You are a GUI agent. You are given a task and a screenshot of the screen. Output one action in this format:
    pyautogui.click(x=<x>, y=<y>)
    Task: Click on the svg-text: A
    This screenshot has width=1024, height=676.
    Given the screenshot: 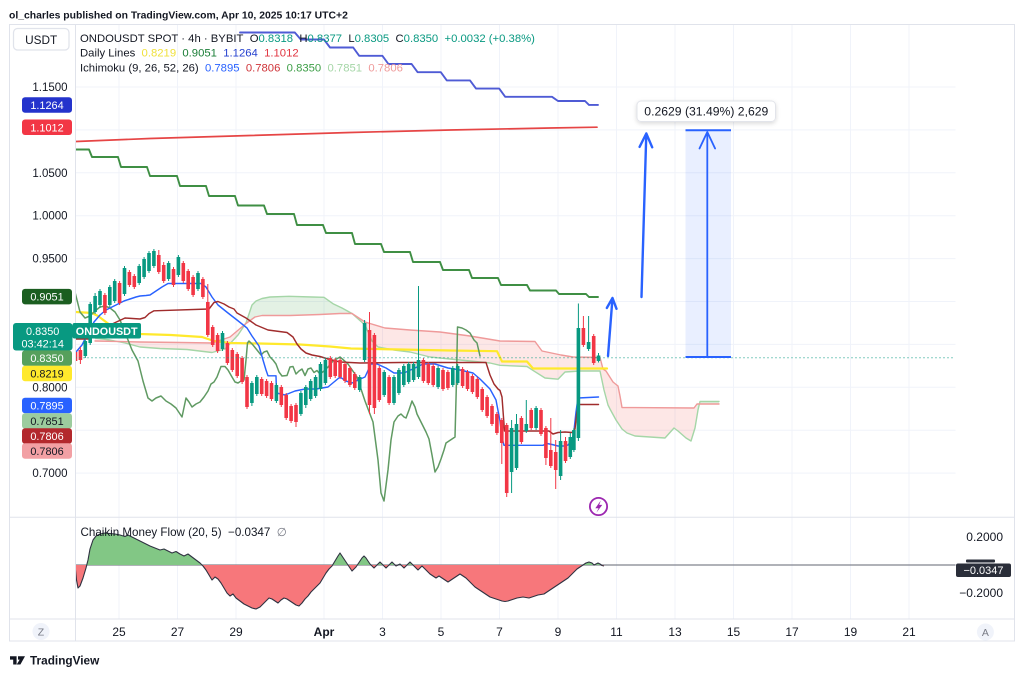 What is the action you would take?
    pyautogui.click(x=985, y=633)
    